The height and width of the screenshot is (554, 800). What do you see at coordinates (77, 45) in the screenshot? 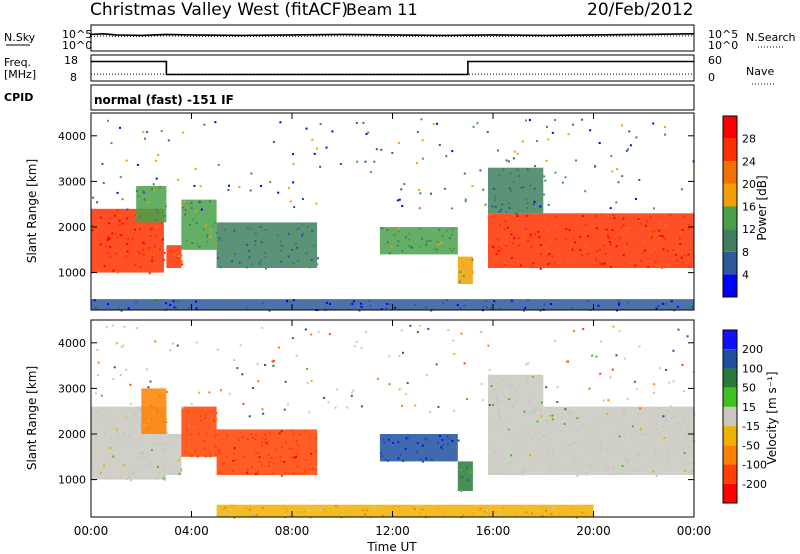
I see `noise-left-tick-bottom: 10^0` at bounding box center [77, 45].